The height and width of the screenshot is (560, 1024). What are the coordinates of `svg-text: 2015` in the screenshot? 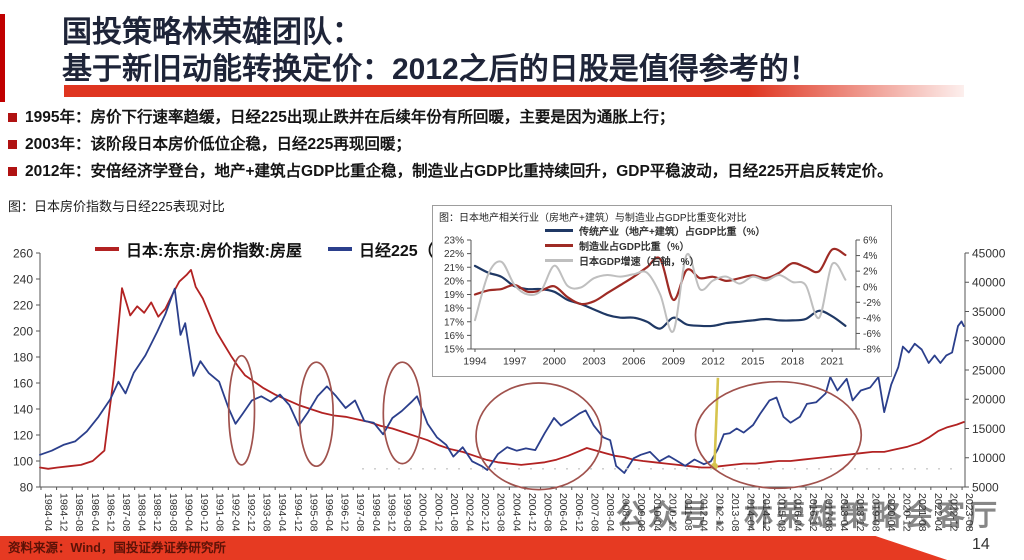 It's located at (753, 362).